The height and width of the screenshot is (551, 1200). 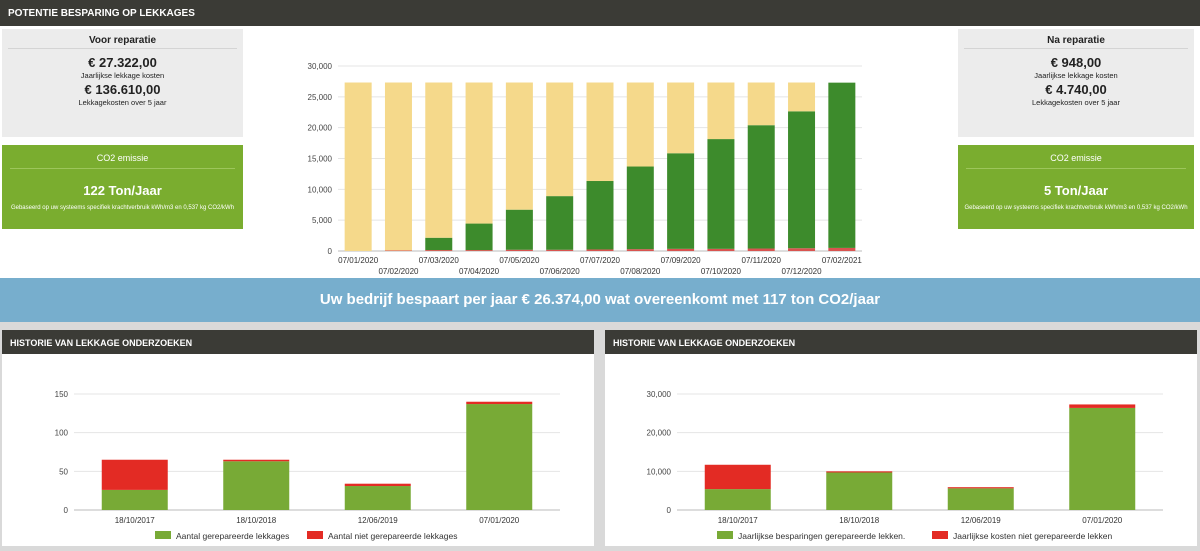 I want to click on before-co2-value: 122 Ton/Jaar, so click(x=122, y=190).